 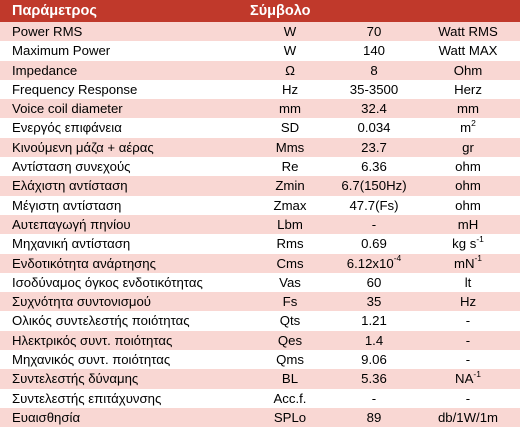 What do you see at coordinates (290, 320) in the screenshot?
I see `parameter-symbol: Qts` at bounding box center [290, 320].